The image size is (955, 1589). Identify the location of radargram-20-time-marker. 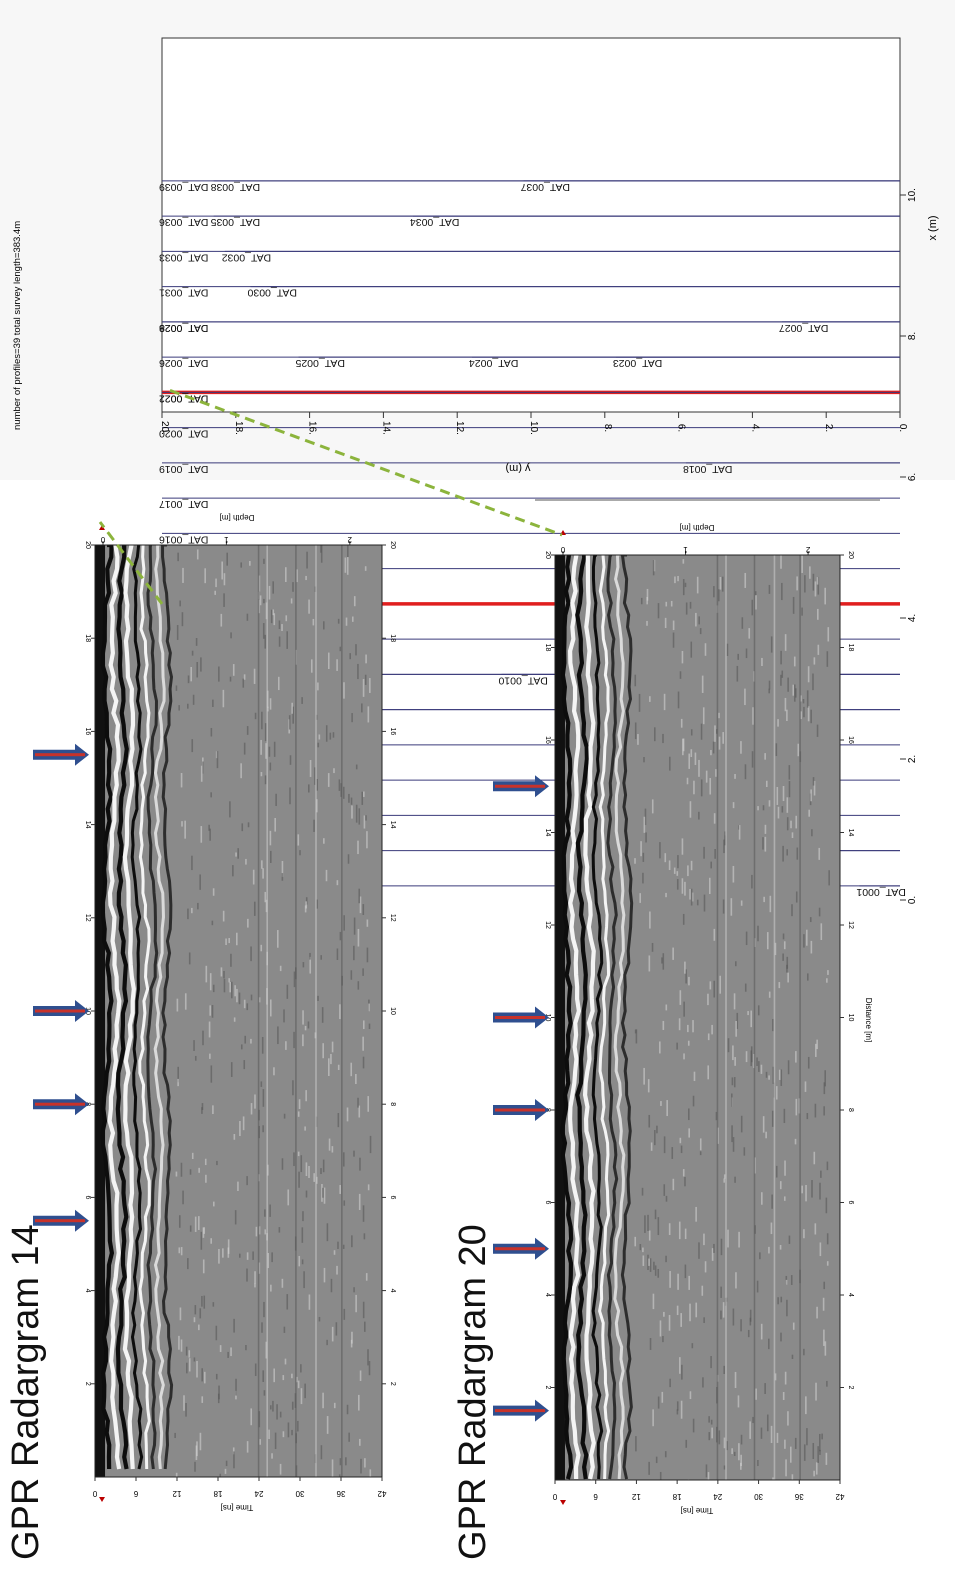
(563, 1502).